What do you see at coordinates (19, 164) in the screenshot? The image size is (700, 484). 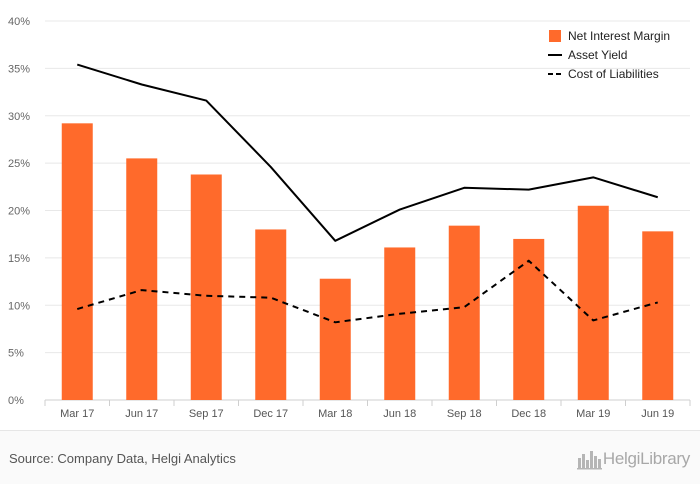 I see `y-tick-label: 25%` at bounding box center [19, 164].